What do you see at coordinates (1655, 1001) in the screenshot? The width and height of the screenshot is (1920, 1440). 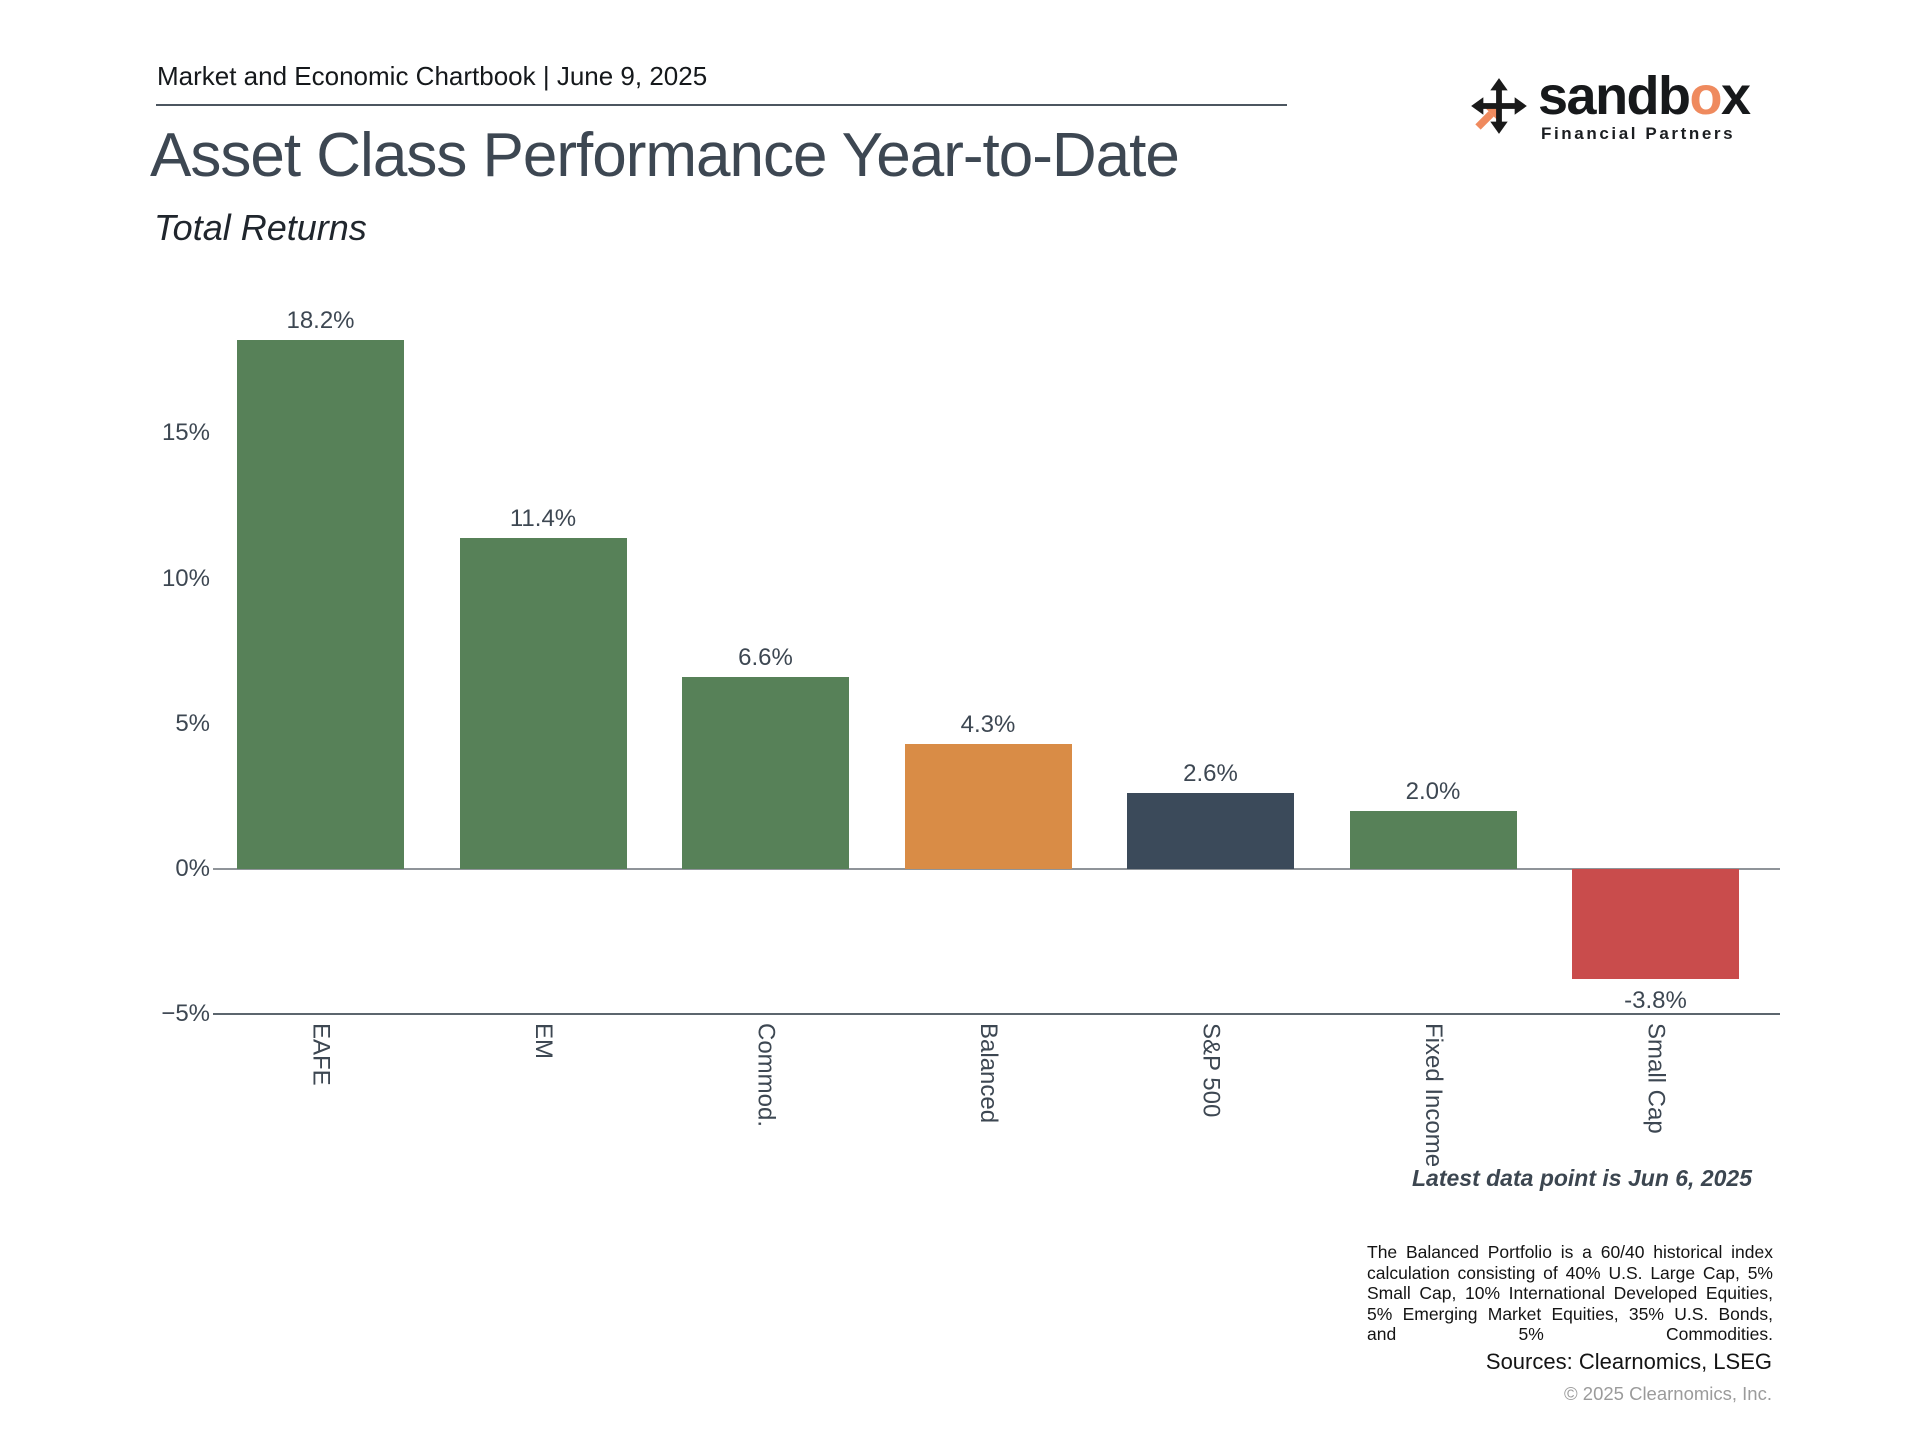 I see `bar-value-label: -3.8%` at bounding box center [1655, 1001].